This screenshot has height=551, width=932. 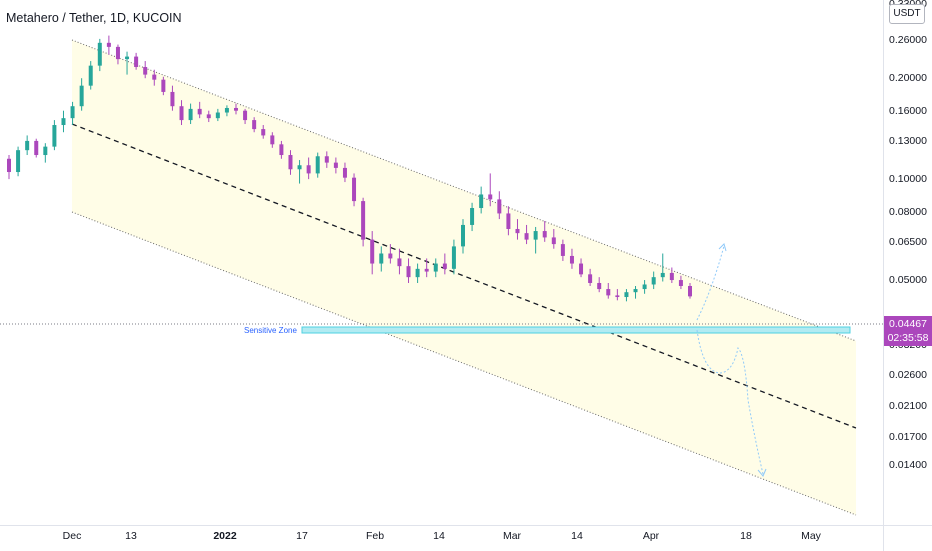 What do you see at coordinates (710, 283) in the screenshot?
I see `bullish-projection-arrow` at bounding box center [710, 283].